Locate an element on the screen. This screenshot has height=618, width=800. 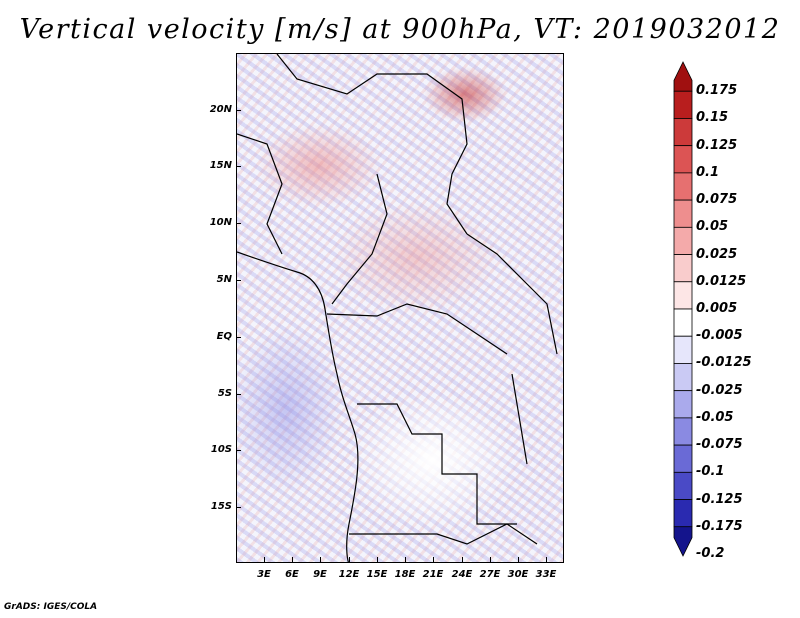
colorbar-label: -0.025 is located at coordinates (719, 390).